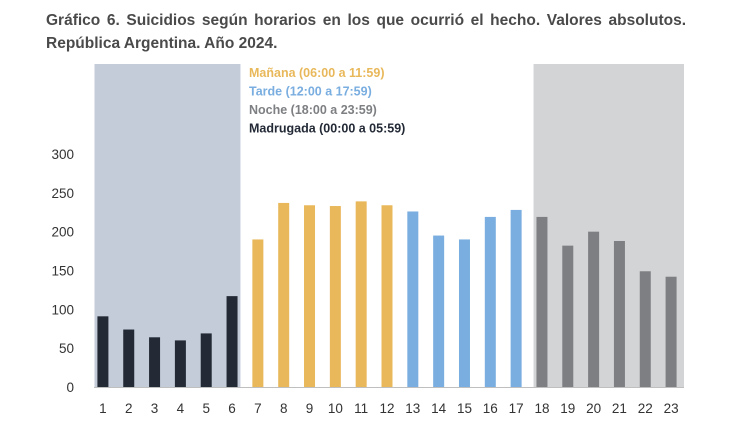 Image resolution: width=729 pixels, height=430 pixels. Describe the element at coordinates (62, 309) in the screenshot. I see `y-tick-label: 100` at that location.